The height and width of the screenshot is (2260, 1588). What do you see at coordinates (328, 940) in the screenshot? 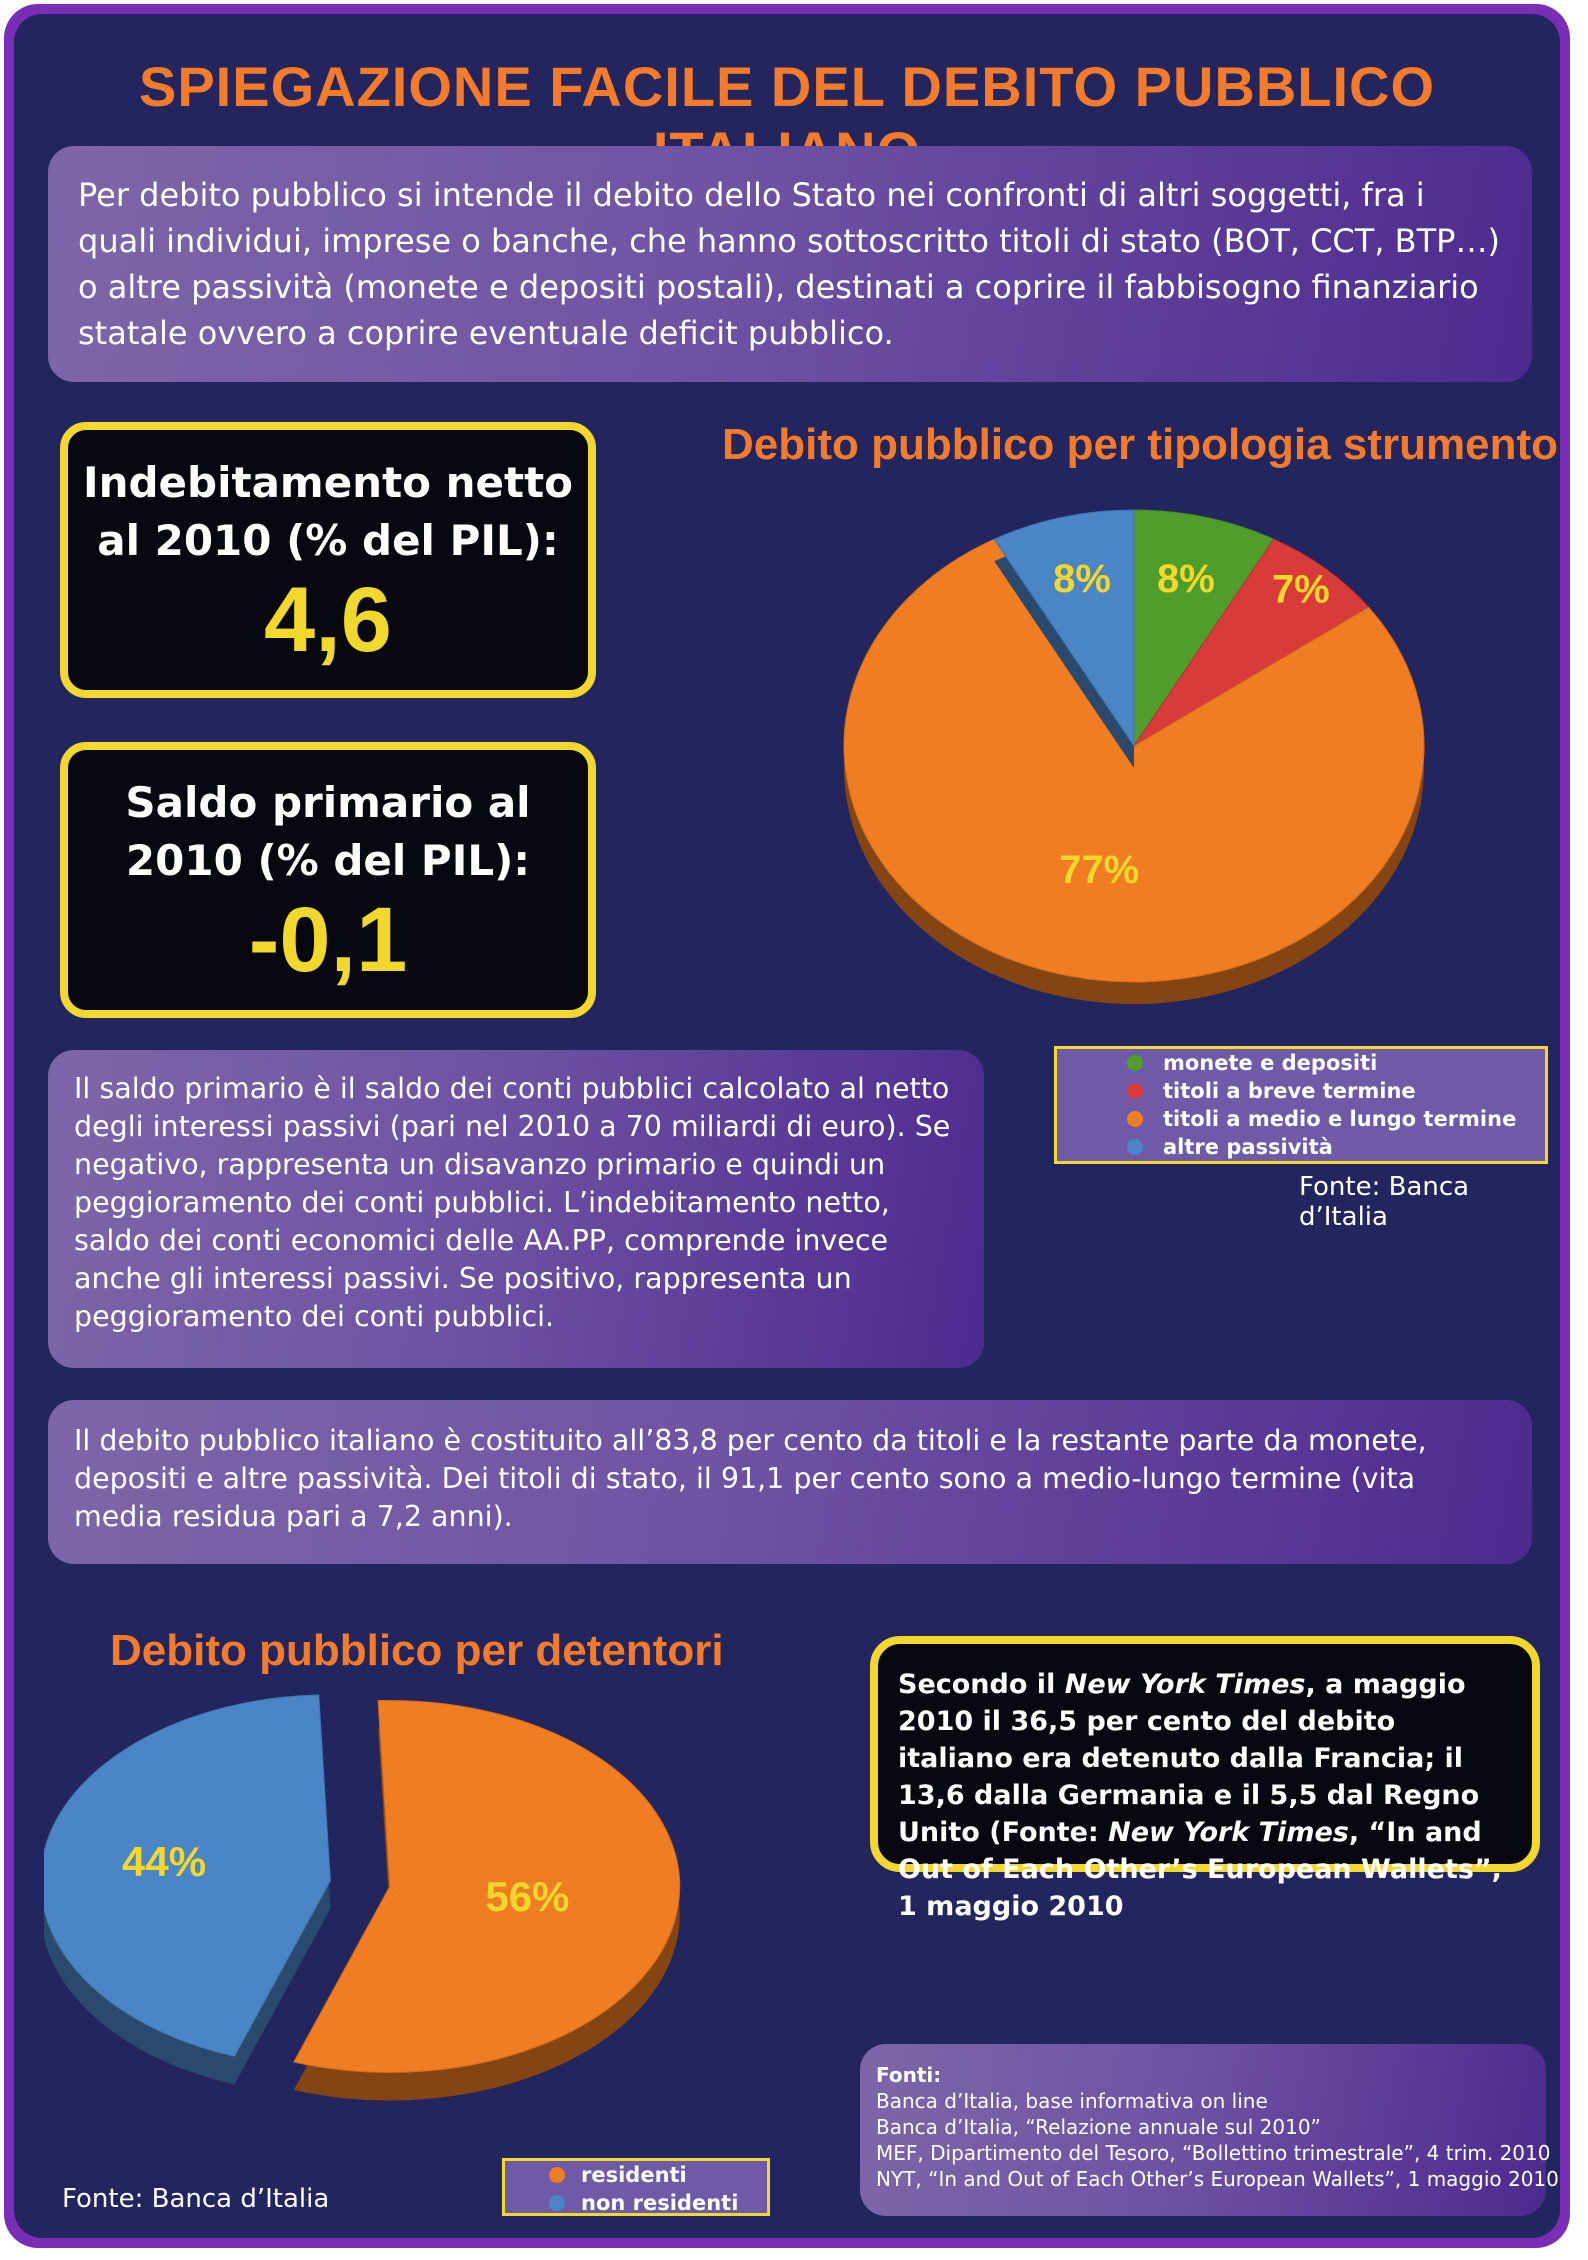
I see `kpi-value: -0,1` at bounding box center [328, 940].